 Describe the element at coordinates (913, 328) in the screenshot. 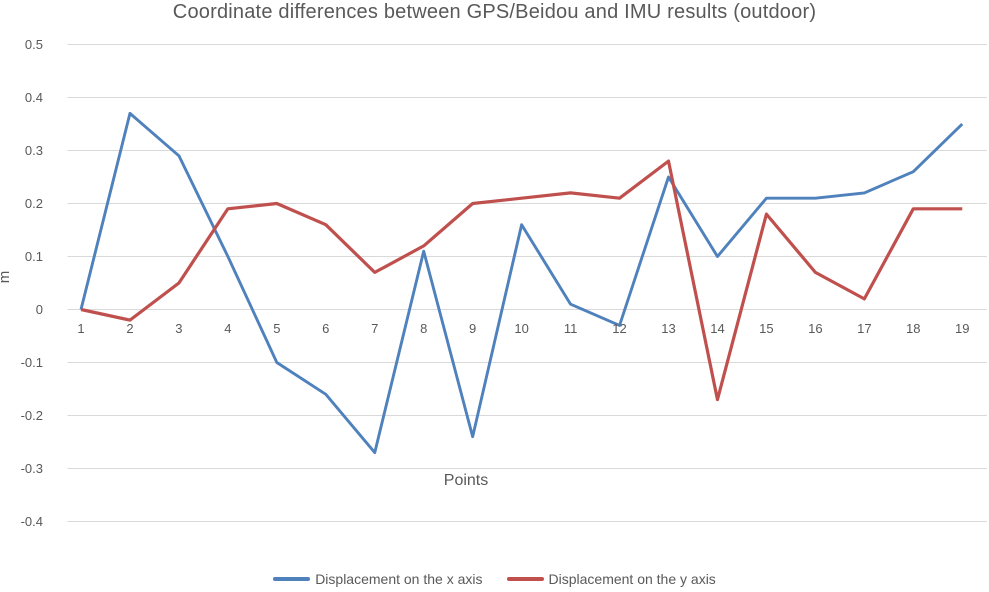

I see `x-tick-label: 18` at that location.